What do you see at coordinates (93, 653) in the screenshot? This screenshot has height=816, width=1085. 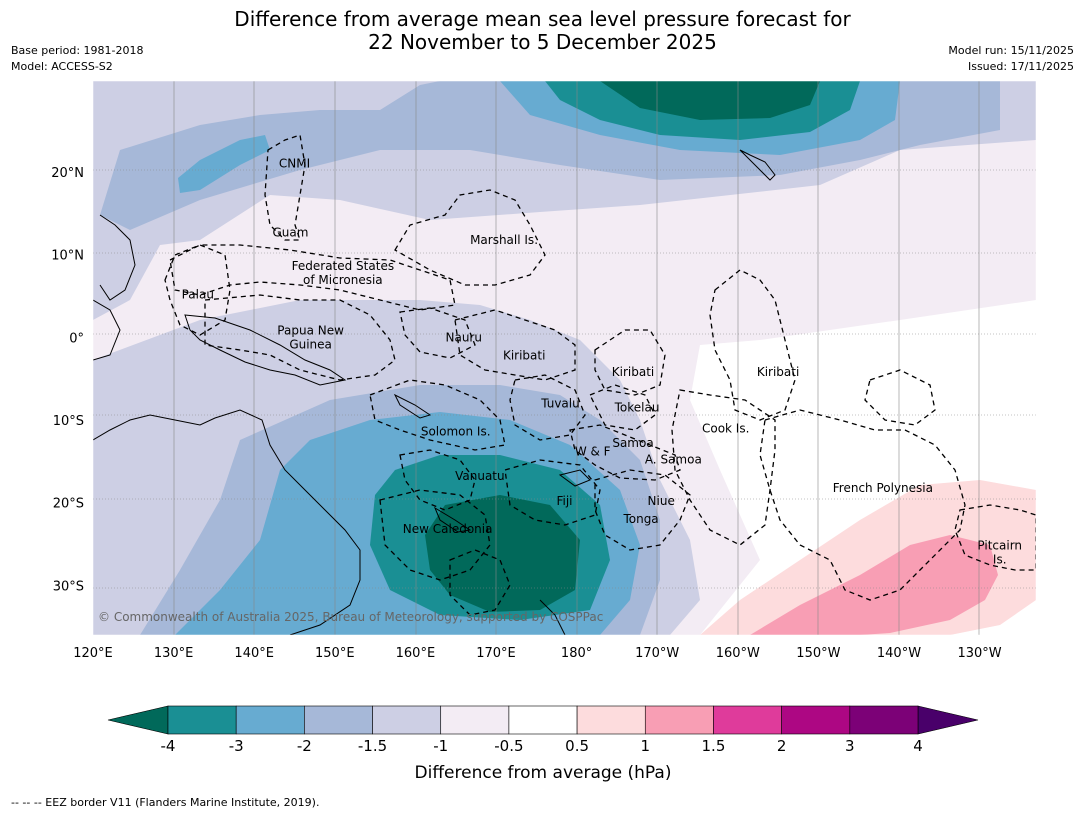 I see `lon-tick-label: 120°E` at bounding box center [93, 653].